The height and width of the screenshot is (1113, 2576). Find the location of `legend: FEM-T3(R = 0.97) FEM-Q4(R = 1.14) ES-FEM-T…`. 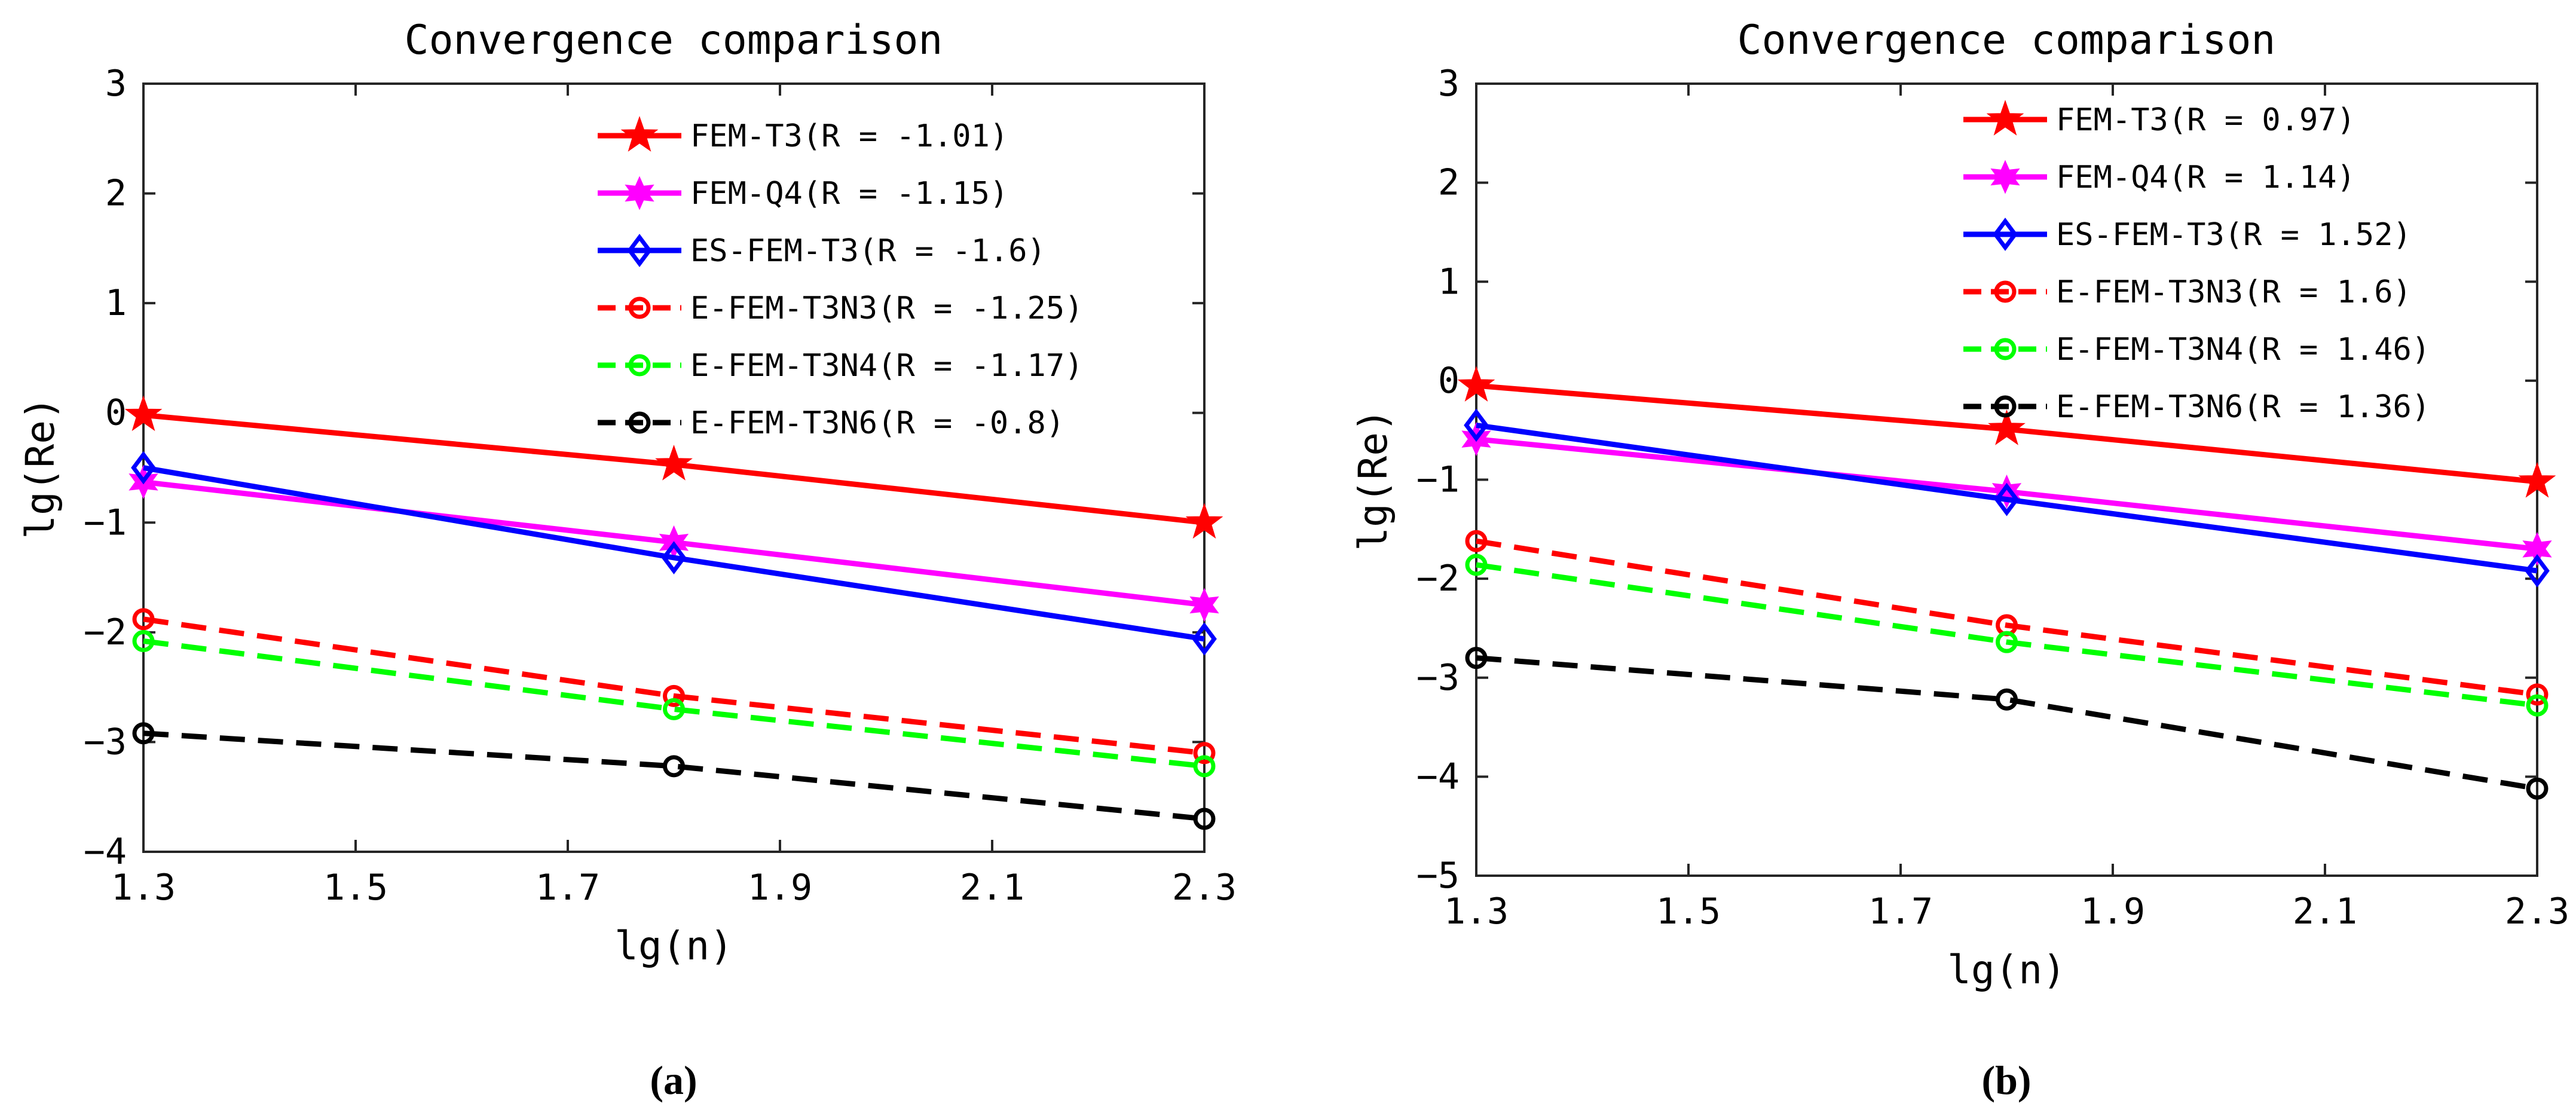

legend: FEM-T3(R = 0.97) FEM-Q4(R = 1.14) ES-FEM-T… is located at coordinates (2196, 262).